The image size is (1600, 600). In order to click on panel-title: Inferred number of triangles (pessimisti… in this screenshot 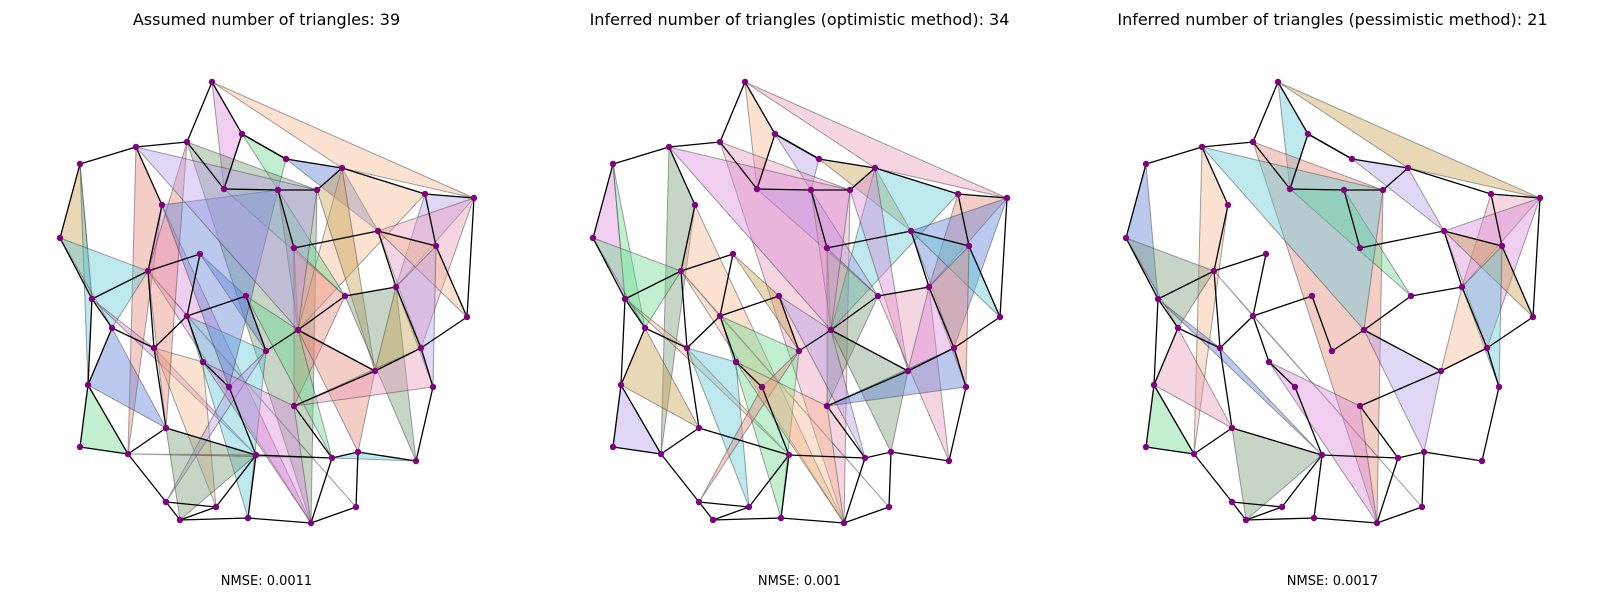, I will do `click(1332, 19)`.